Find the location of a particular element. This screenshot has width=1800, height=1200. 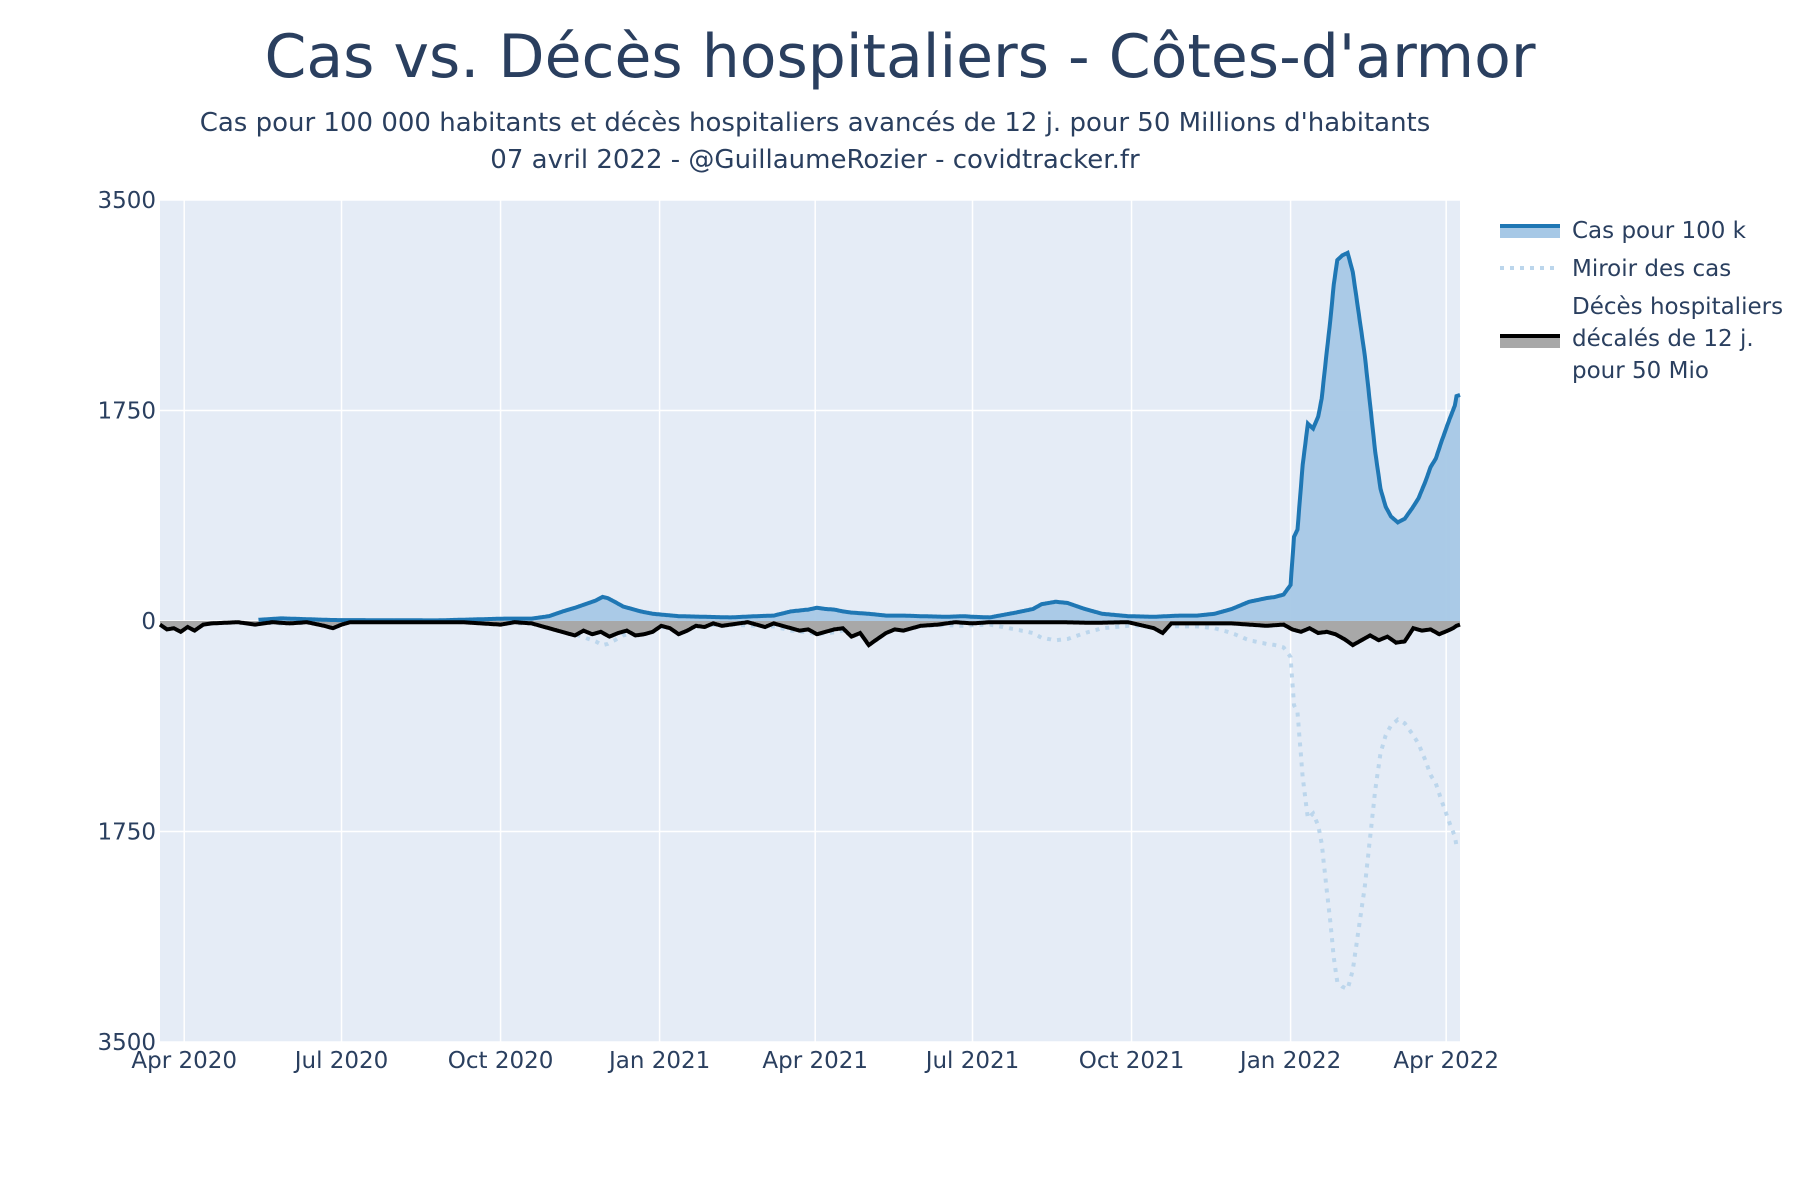

y-tick-label-0: 3500 is located at coordinates (126, 201).